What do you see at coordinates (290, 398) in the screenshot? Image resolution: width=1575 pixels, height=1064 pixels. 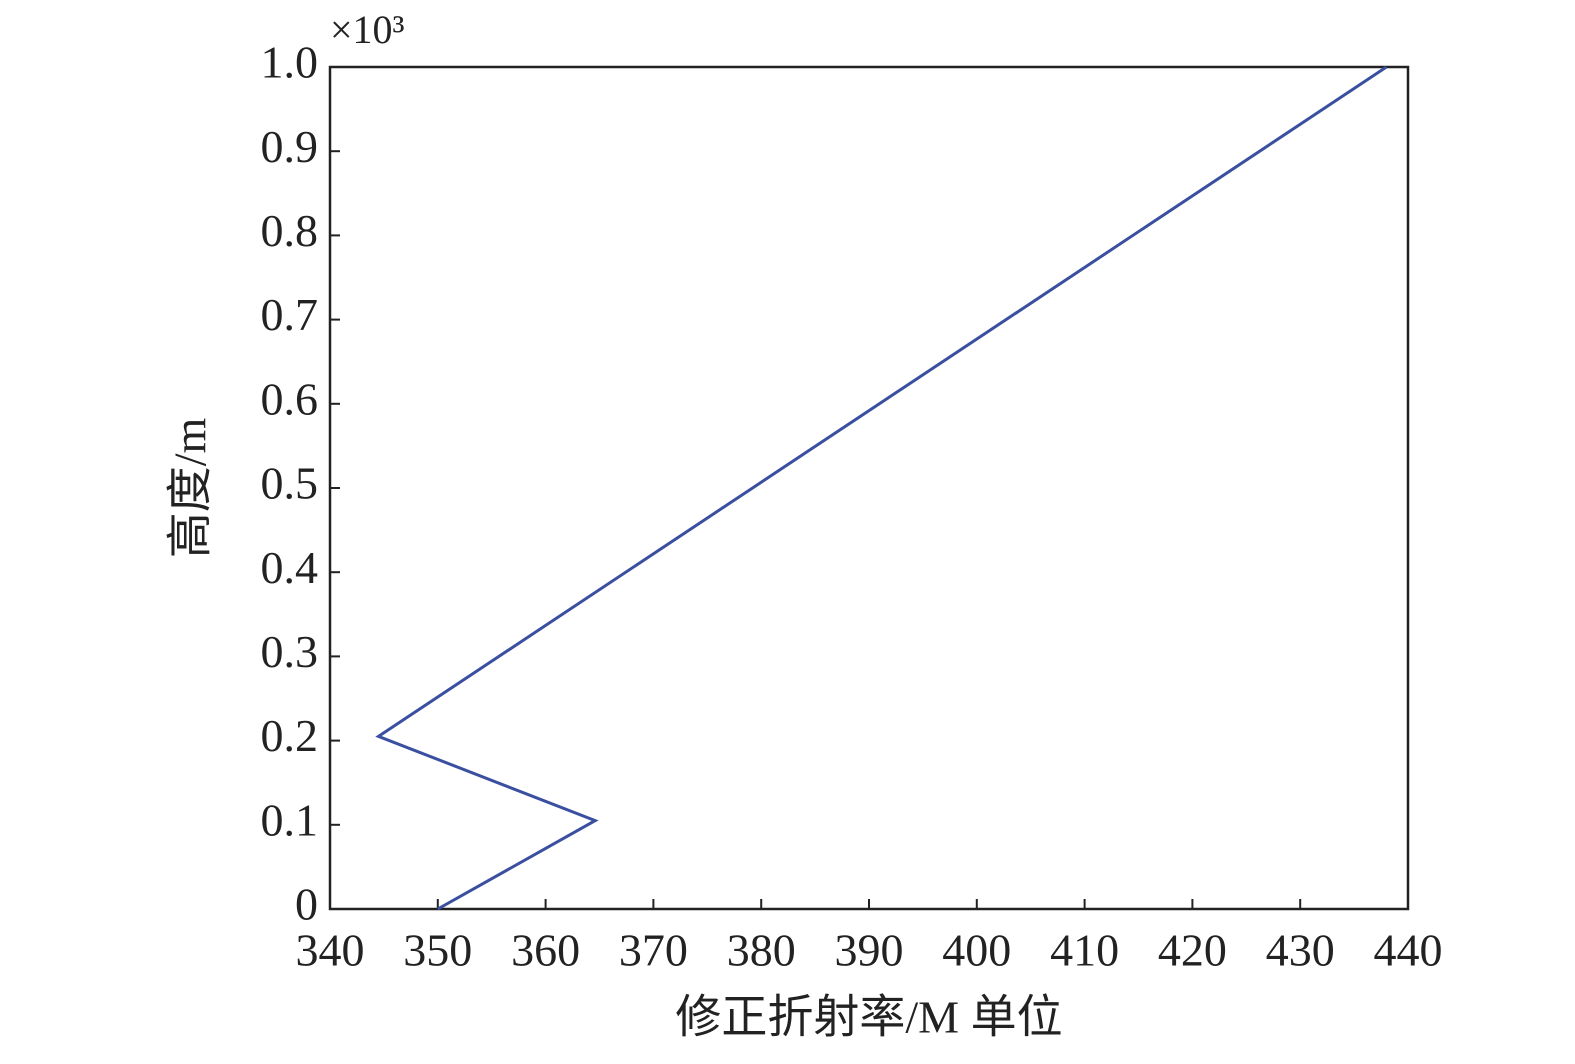 I see `y-tick-label: 0.6` at bounding box center [290, 398].